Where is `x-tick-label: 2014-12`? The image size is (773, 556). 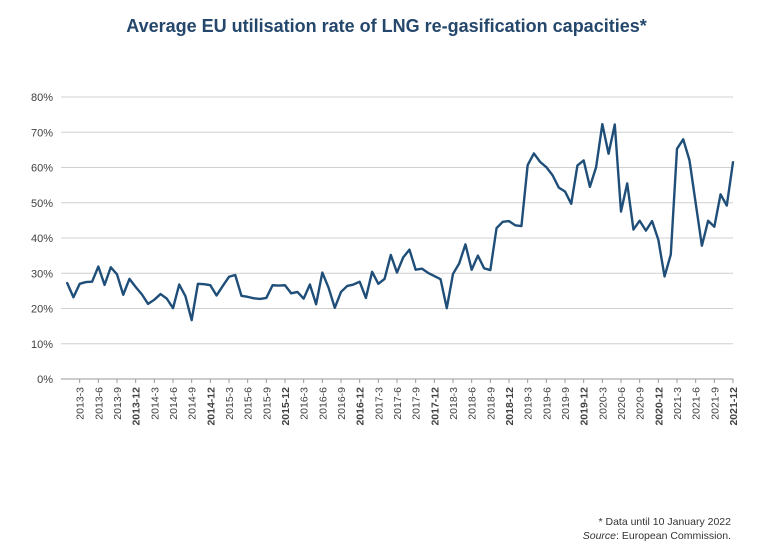
x-tick-label: 2014-12 is located at coordinates (211, 406).